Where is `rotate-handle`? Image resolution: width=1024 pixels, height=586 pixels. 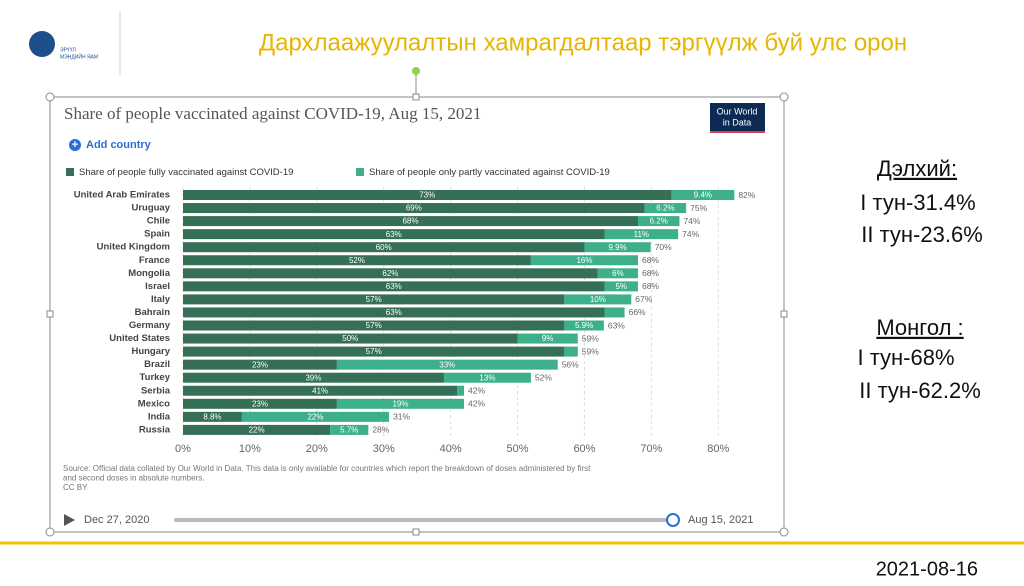
rotate-handle is located at coordinates (416, 71).